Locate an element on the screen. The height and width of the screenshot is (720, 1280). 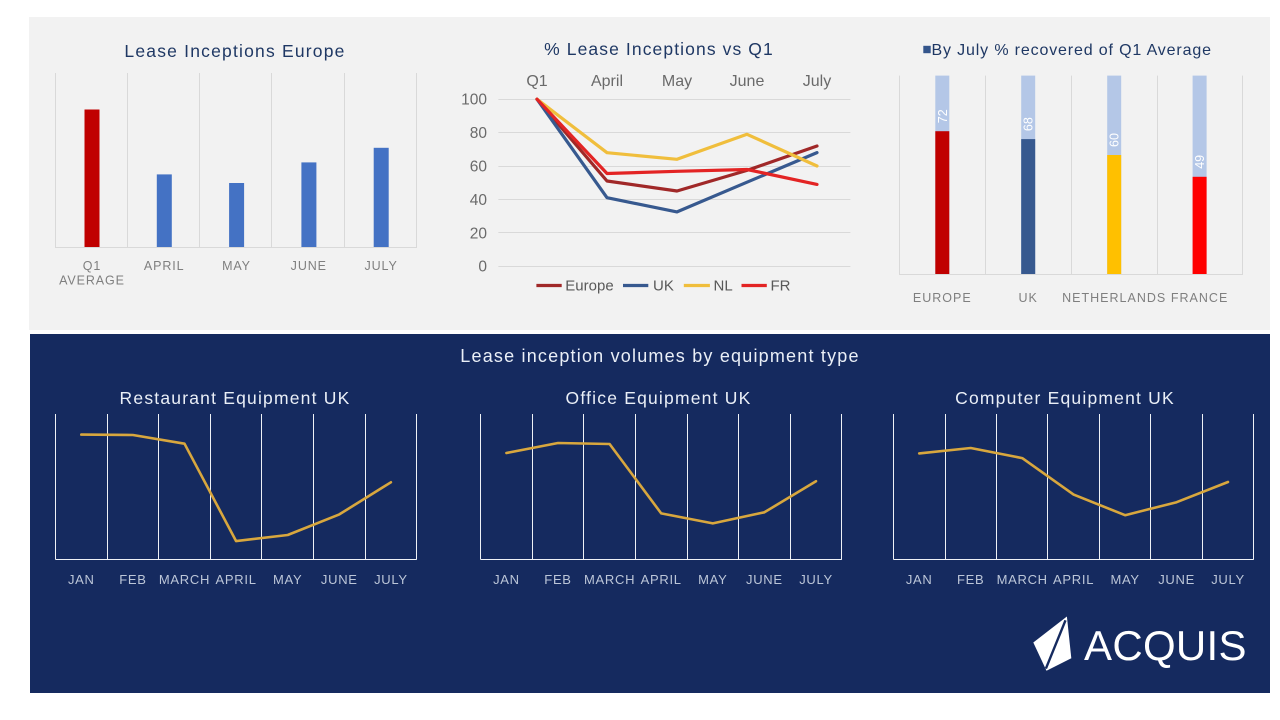
svg-text: 68 is located at coordinates (1029, 124).